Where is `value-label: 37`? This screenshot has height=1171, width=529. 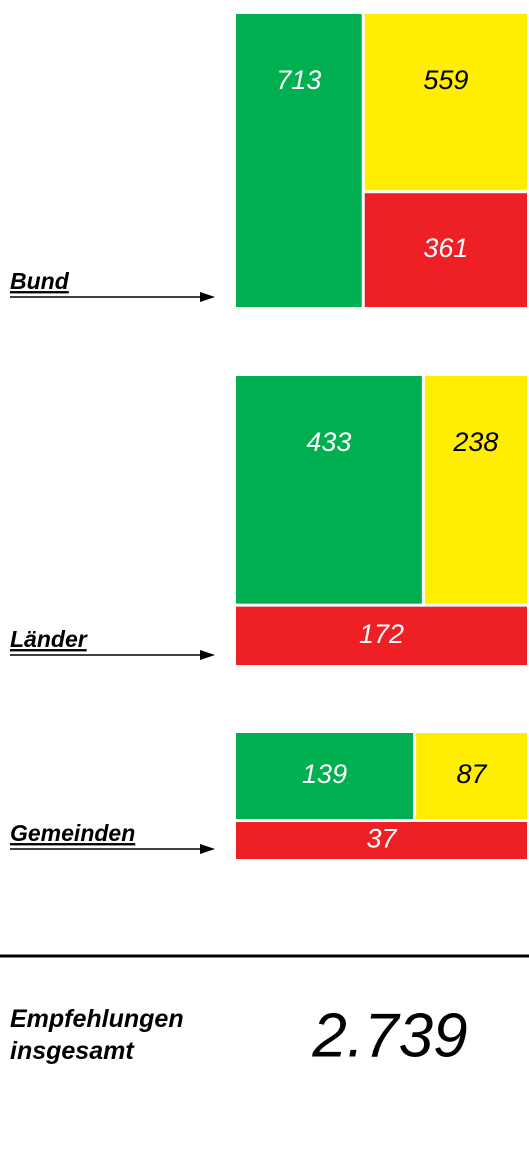
value-label: 37 is located at coordinates (381, 839).